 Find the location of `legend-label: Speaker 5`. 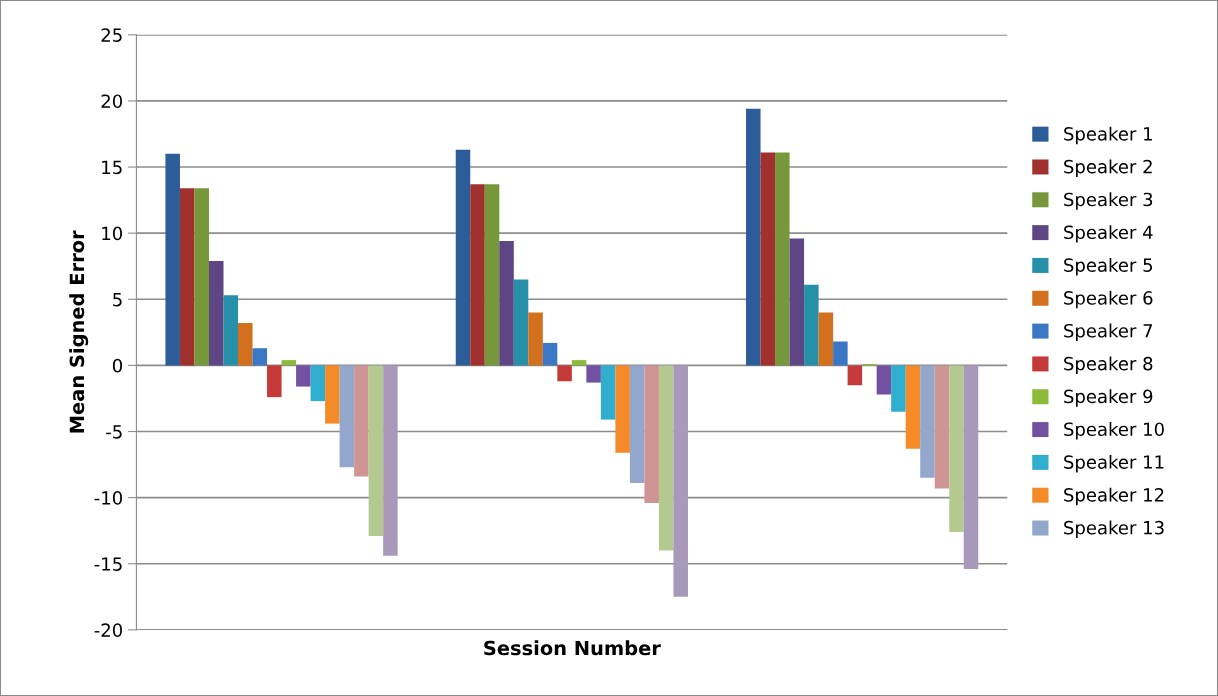

legend-label: Speaker 5 is located at coordinates (1108, 266).